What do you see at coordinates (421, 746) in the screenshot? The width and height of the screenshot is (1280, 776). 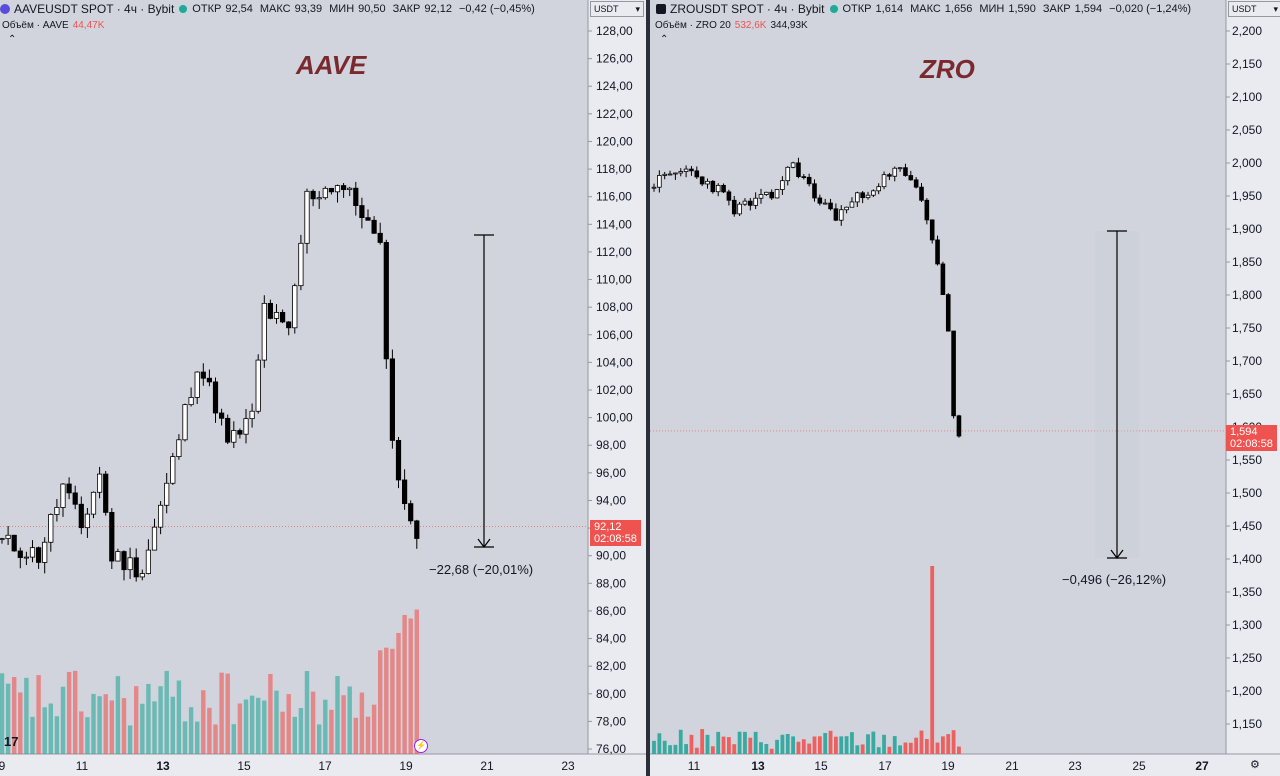 I see `flash-icon: ⚡` at bounding box center [421, 746].